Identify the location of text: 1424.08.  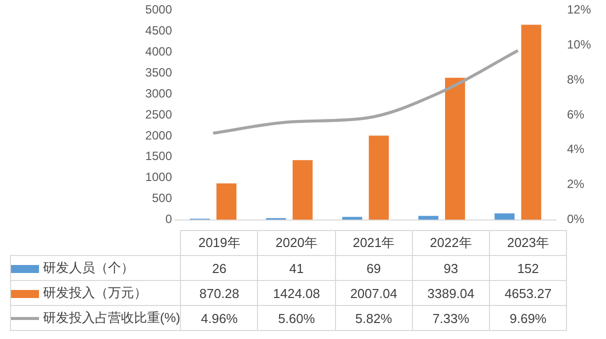
(296, 293).